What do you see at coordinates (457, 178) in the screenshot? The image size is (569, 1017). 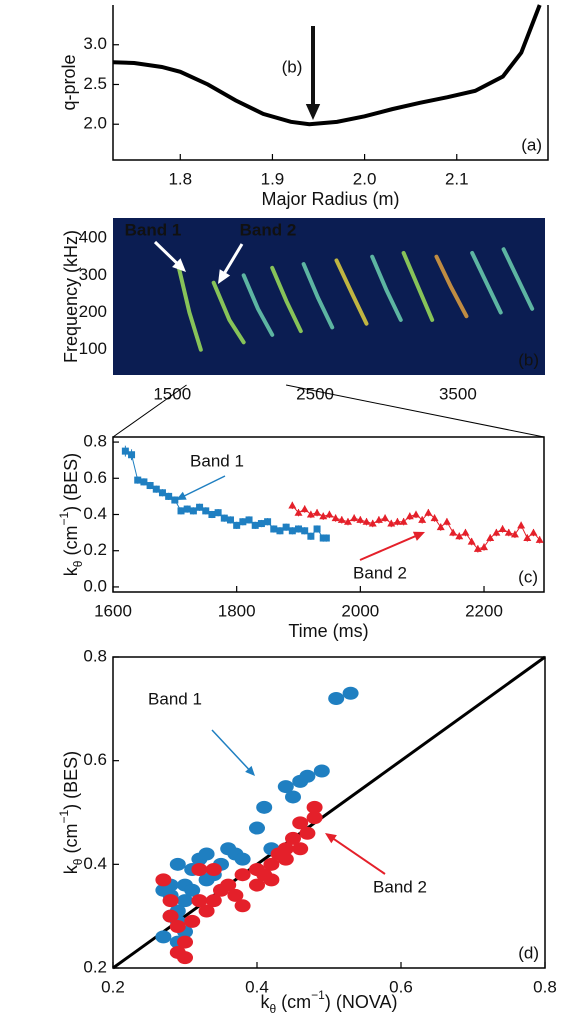 I see `x-tick-label: 2.1` at bounding box center [457, 178].